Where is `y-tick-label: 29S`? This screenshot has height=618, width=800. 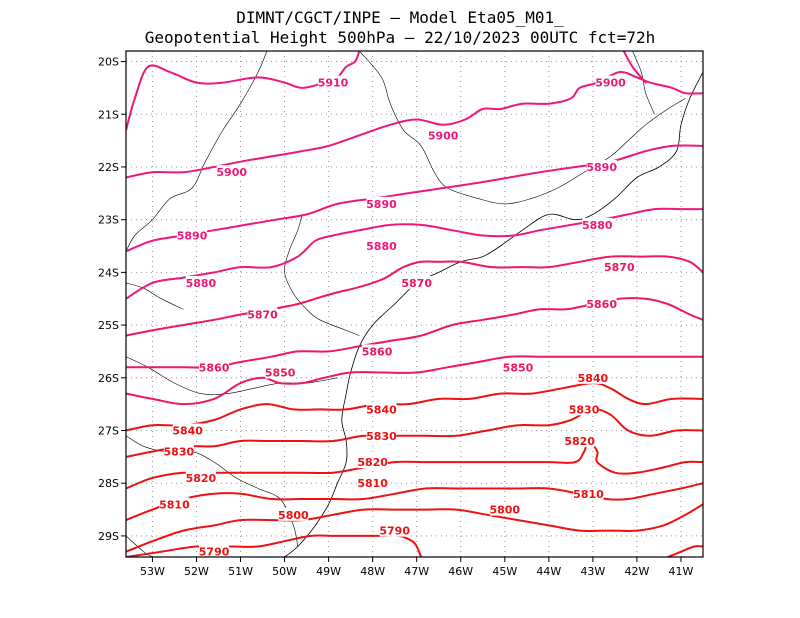
y-tick-label: 29S is located at coordinates (108, 536).